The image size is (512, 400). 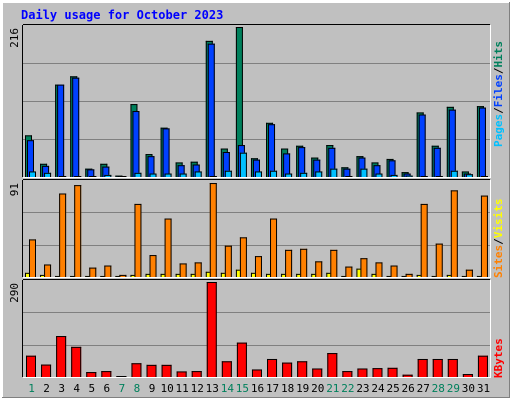 What do you see at coordinates (378, 388) in the screenshot?
I see `day-label: 24` at bounding box center [378, 388].